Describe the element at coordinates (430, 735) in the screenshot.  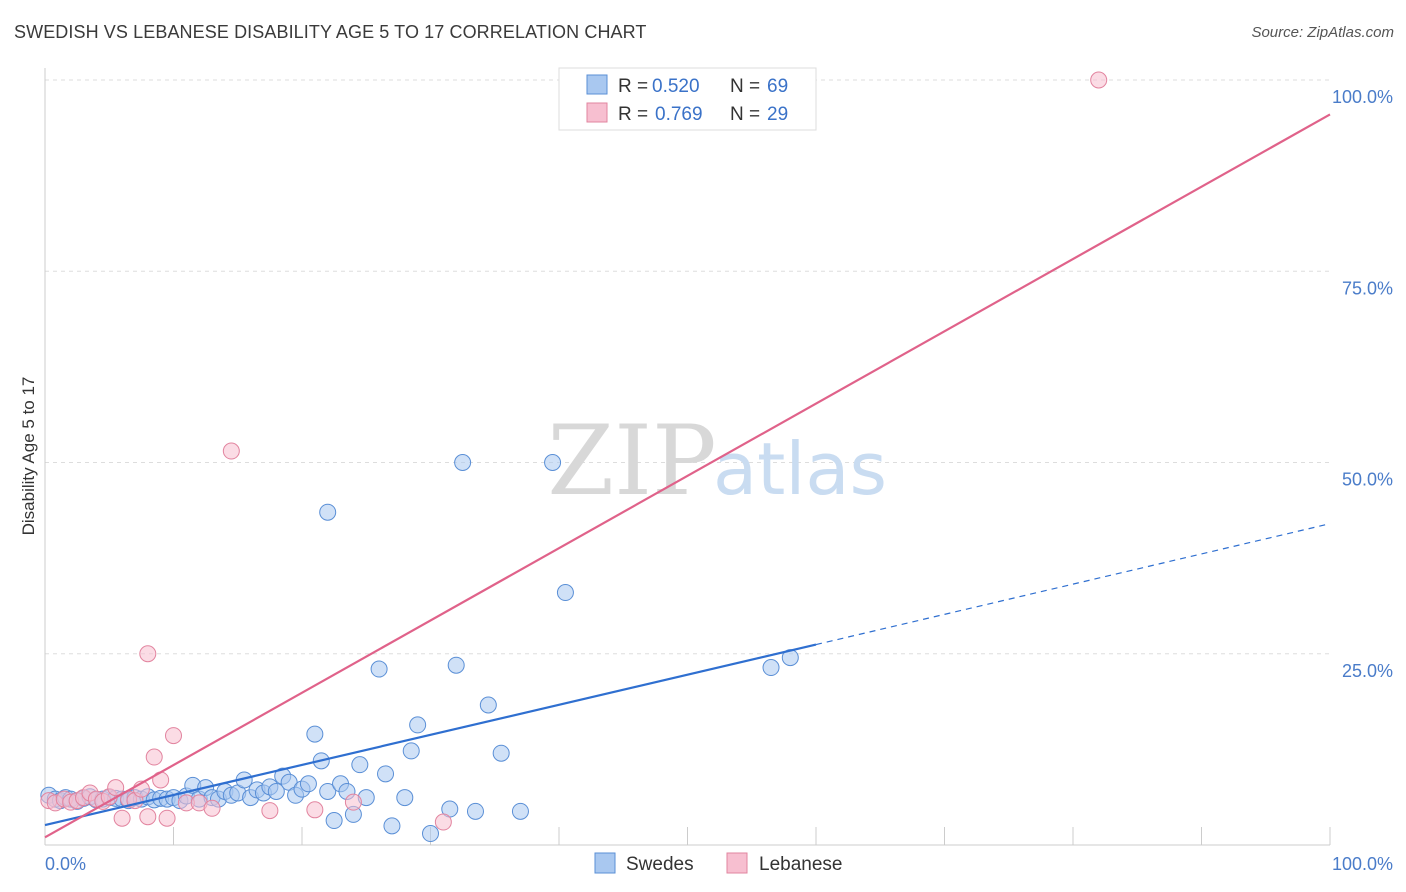
I see `swedes-trend-line` at that location.